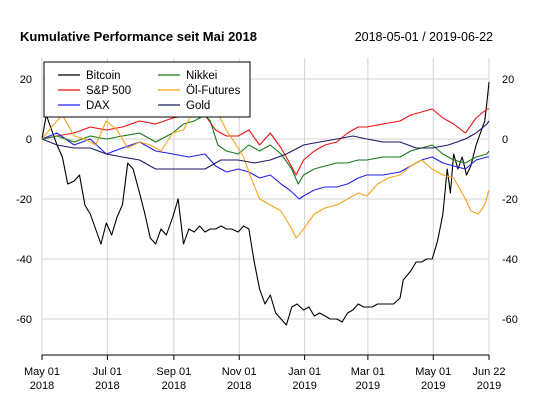  What do you see at coordinates (24, 200) in the screenshot?
I see `y-tick-label-left: -20` at bounding box center [24, 200].